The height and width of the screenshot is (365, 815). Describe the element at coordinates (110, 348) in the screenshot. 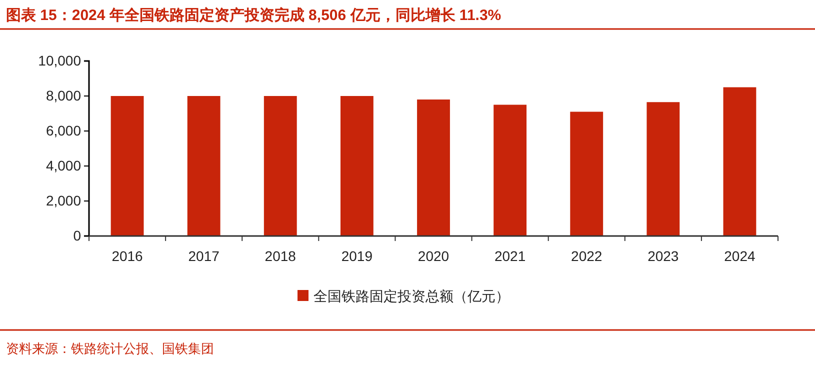

I see `text: 资料来源：铁路统计公报、国铁集团` at that location.